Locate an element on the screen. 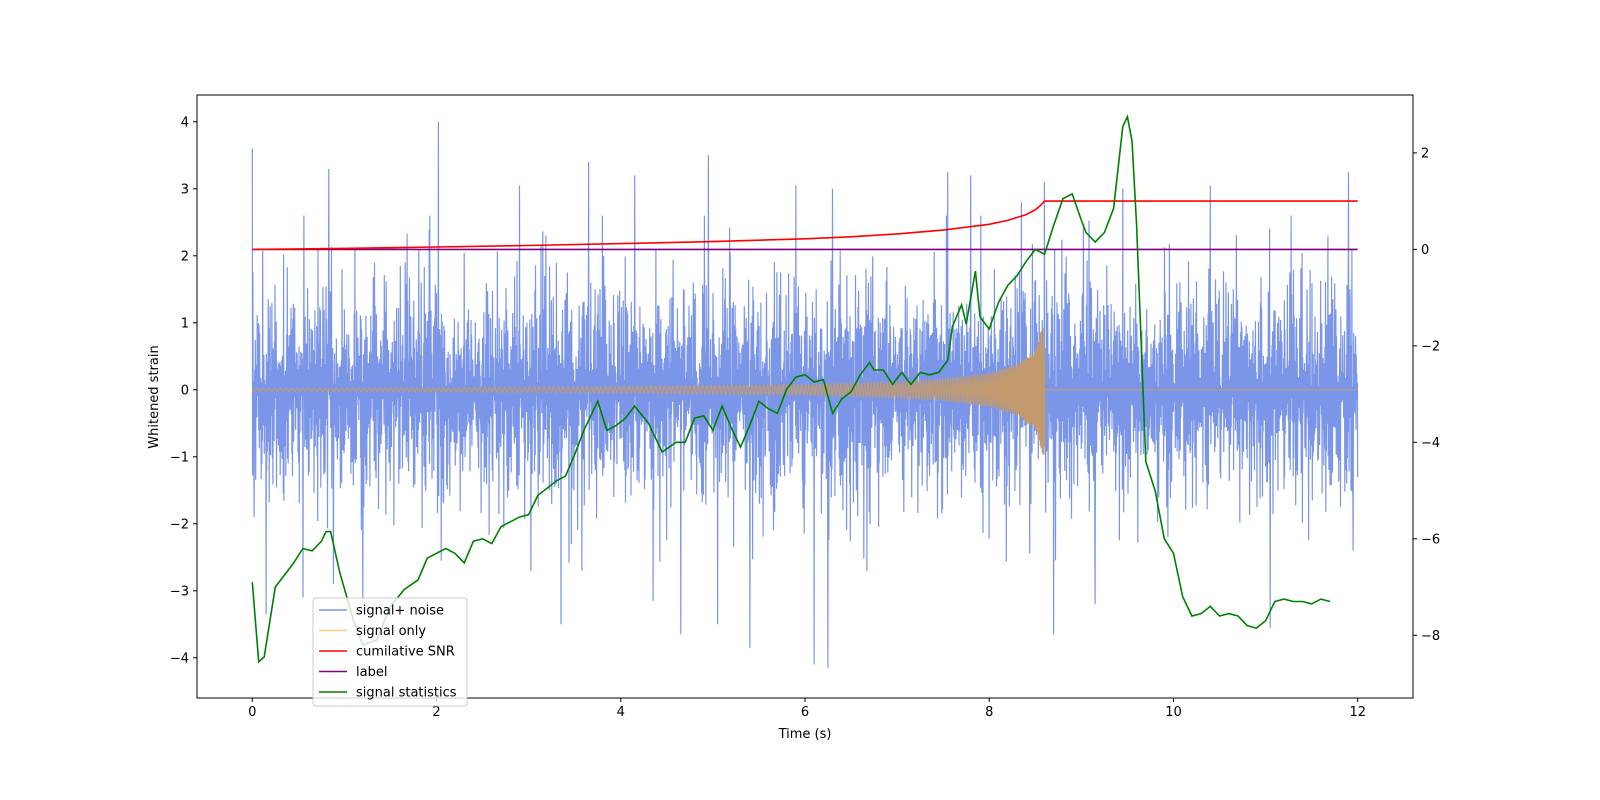  x-axis-label: Time (s) is located at coordinates (805, 734).